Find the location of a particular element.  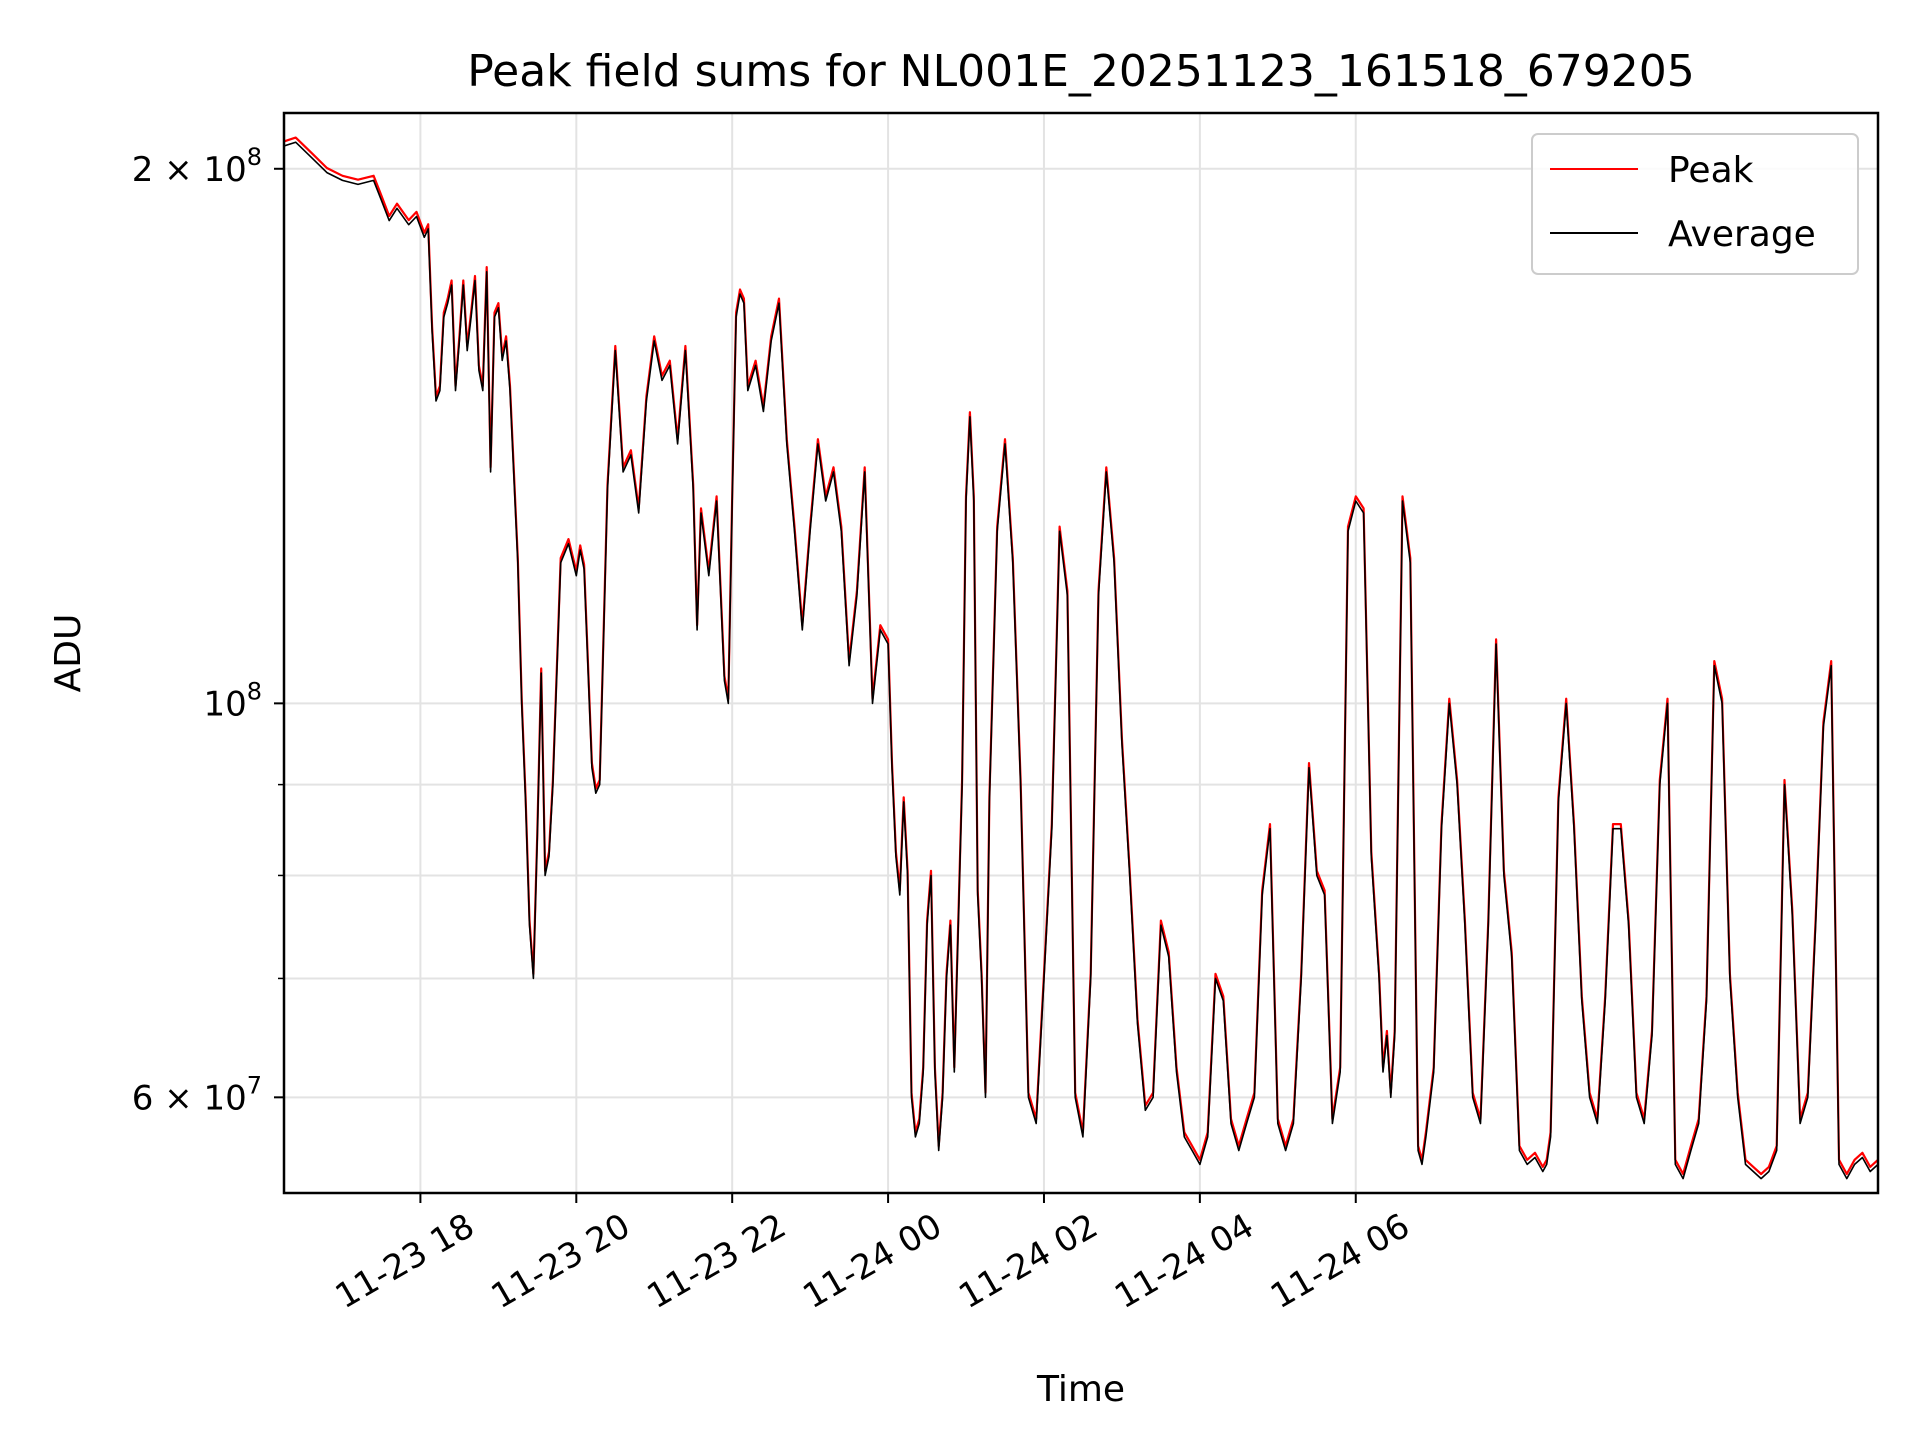

y-tick-label-base: 2 × 10 is located at coordinates (189, 170).